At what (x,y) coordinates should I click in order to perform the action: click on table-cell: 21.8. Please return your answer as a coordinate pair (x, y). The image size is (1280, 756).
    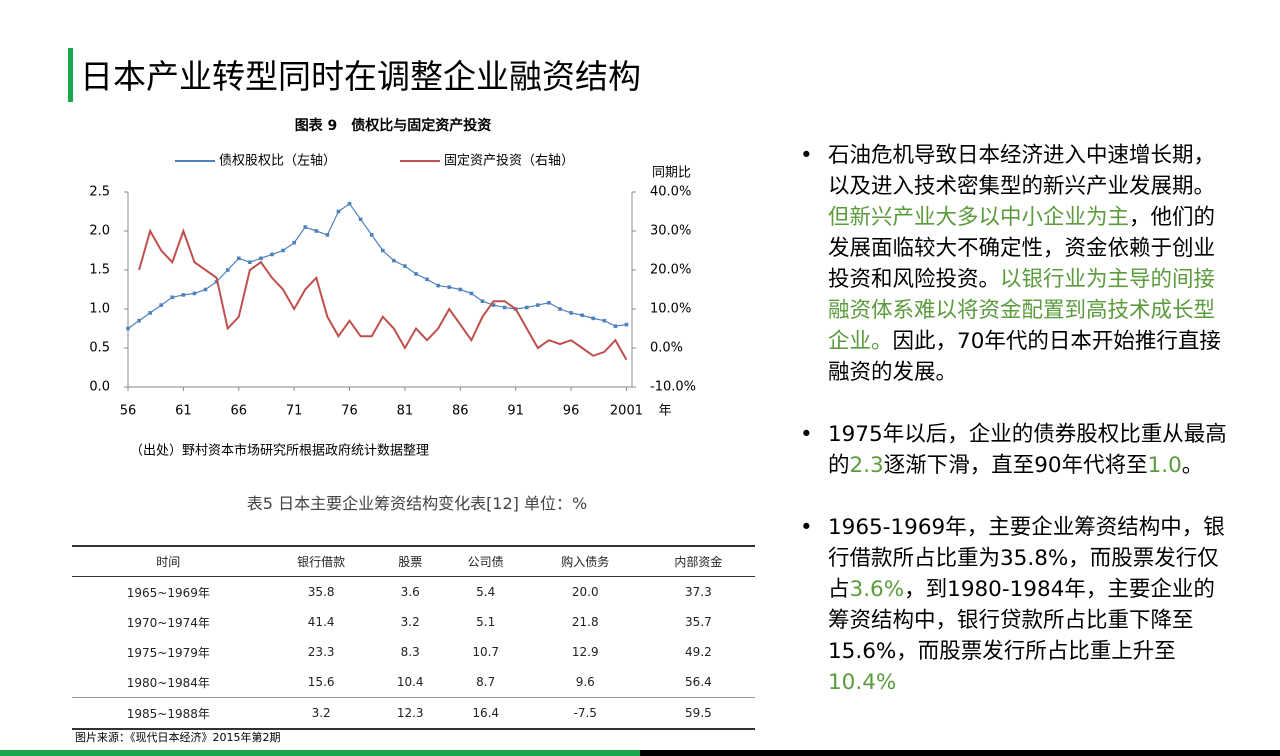
    Looking at the image, I should click on (585, 622).